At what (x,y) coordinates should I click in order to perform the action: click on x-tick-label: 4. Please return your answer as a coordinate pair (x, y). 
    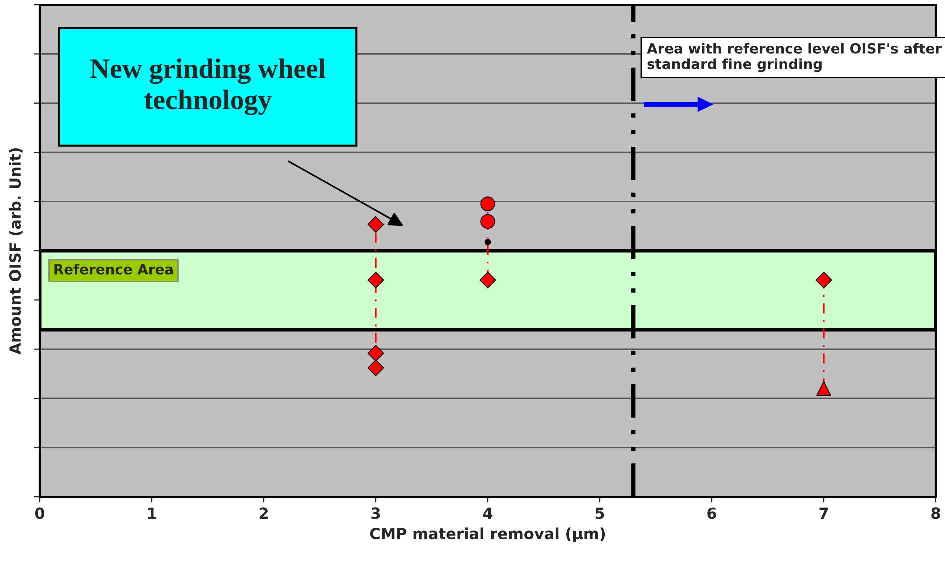
    Looking at the image, I should click on (488, 514).